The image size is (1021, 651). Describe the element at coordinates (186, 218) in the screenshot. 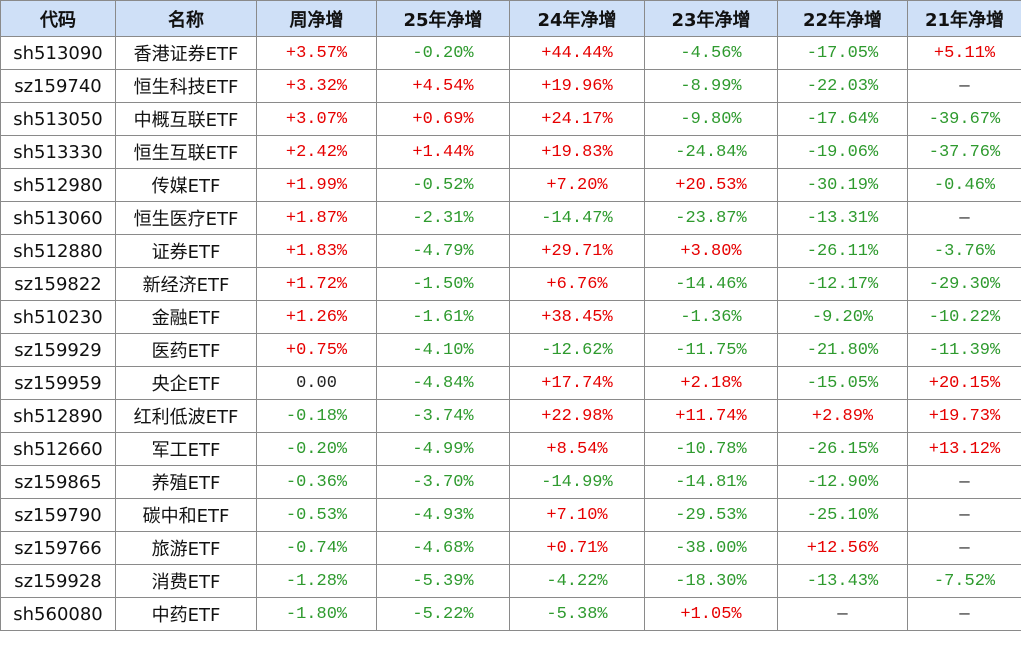

I see `cell-name: 恒生医疗ETF` at that location.